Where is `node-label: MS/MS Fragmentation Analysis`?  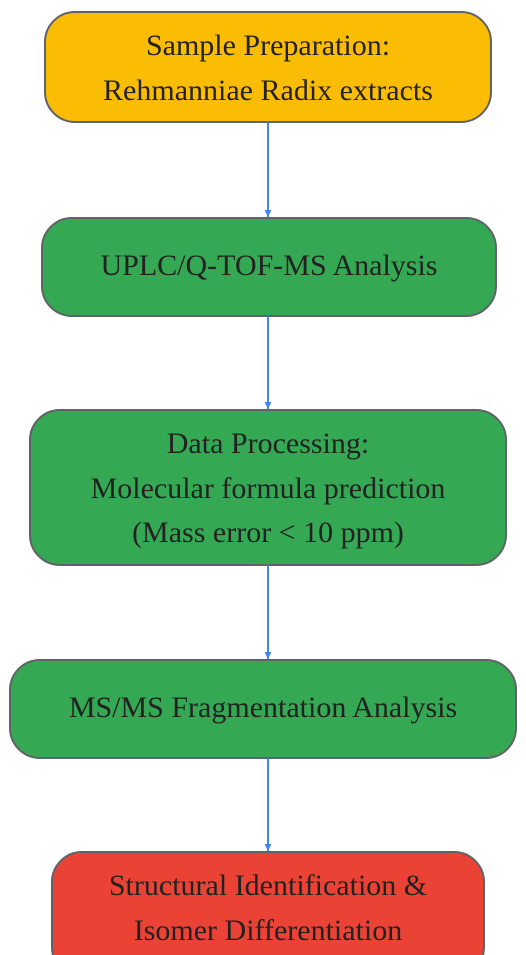 node-label: MS/MS Fragmentation Analysis is located at coordinates (263, 707).